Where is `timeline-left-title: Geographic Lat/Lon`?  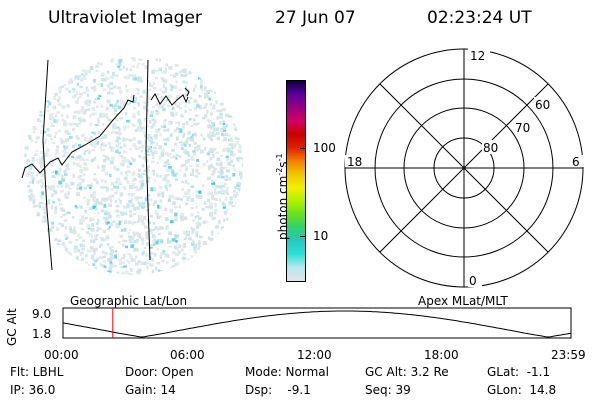
timeline-left-title: Geographic Lat/Lon is located at coordinates (129, 301).